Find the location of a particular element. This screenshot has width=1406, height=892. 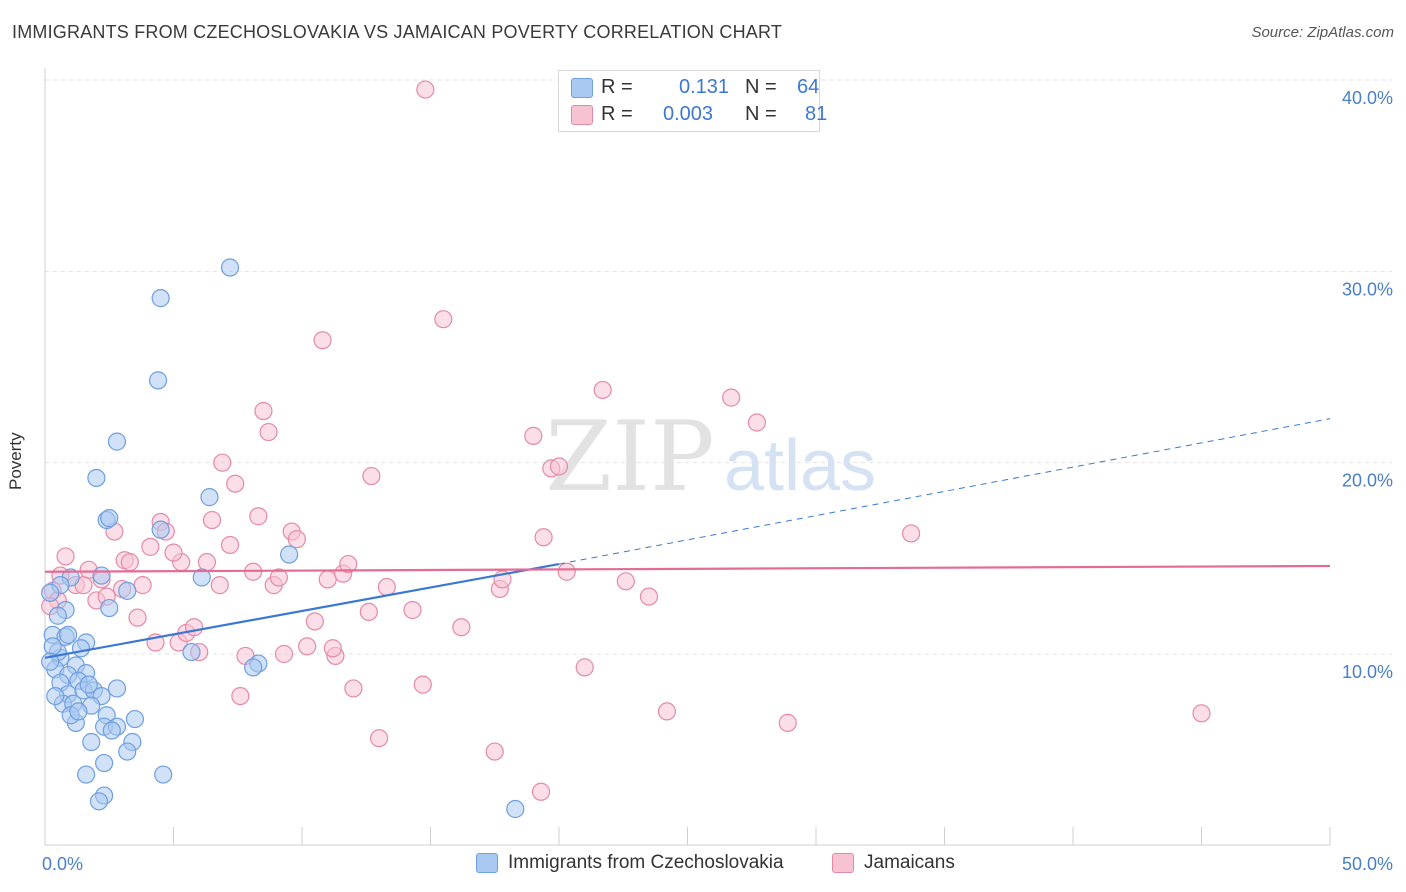

legend-n-value: 81 is located at coordinates (816, 113).